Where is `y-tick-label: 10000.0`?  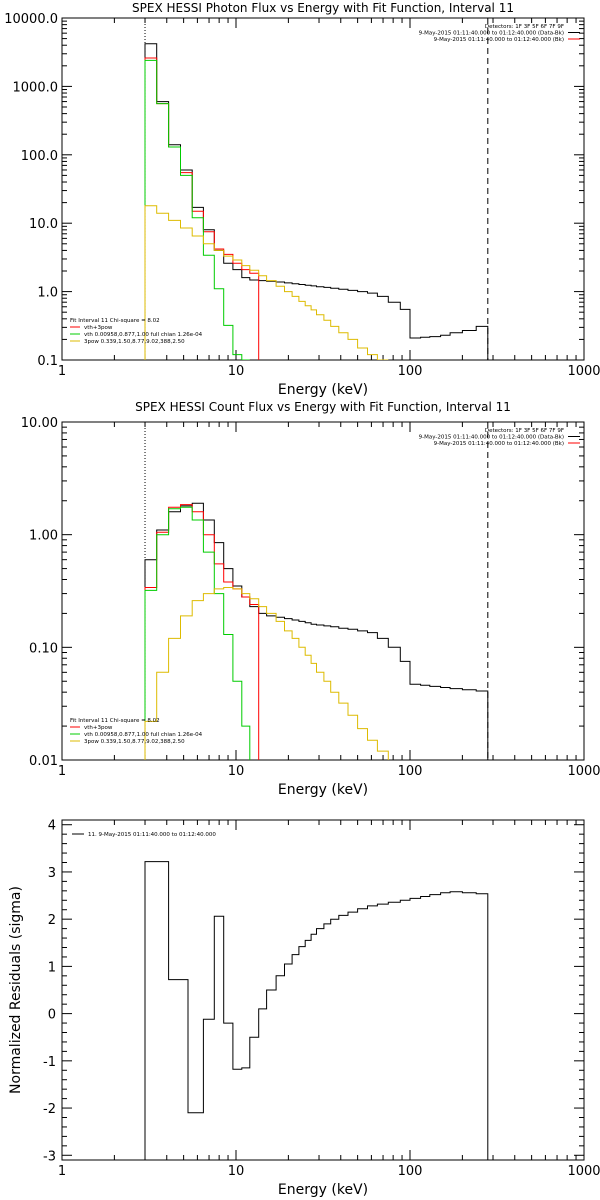 y-tick-label: 10000.0 is located at coordinates (31, 19).